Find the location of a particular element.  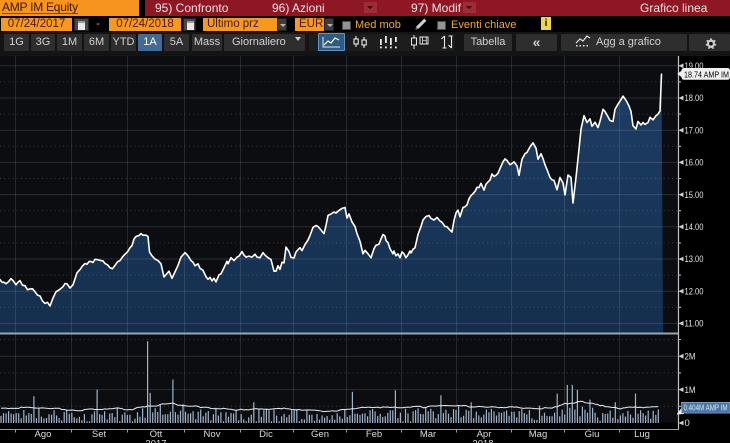

svg-text: 16.00 is located at coordinates (694, 163).